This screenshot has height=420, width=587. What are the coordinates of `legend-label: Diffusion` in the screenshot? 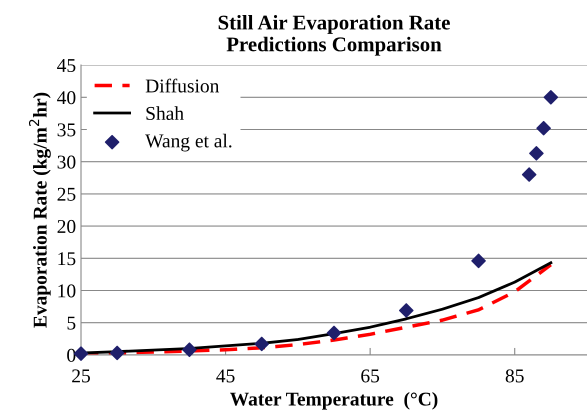 It's located at (183, 85).